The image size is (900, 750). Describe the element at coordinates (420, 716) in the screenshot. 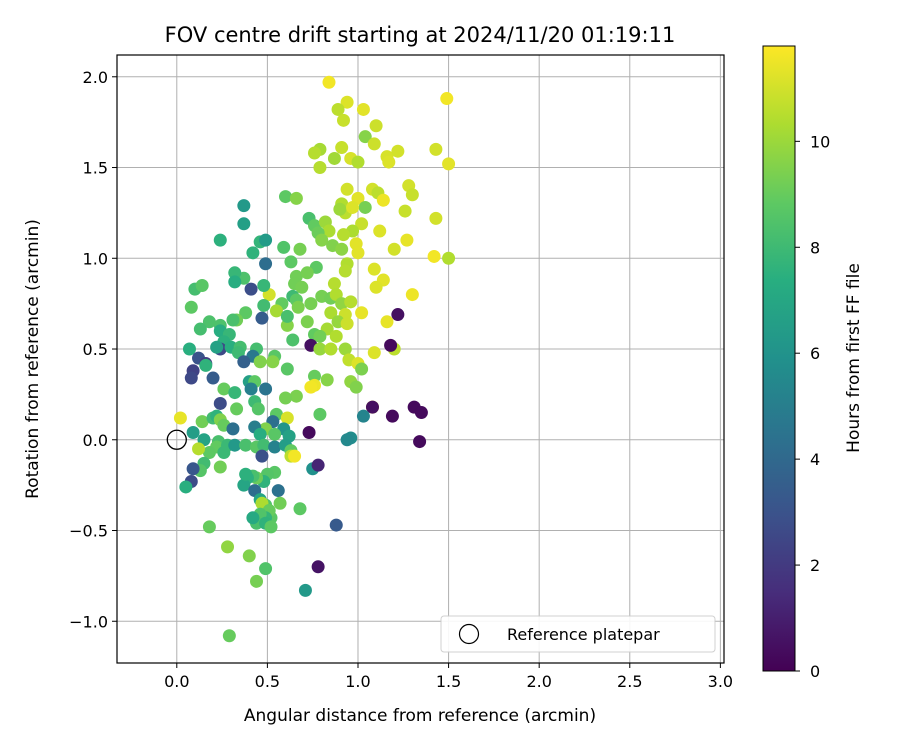

I see `x-axis-label: Angular distance from reference (arcmin)` at that location.